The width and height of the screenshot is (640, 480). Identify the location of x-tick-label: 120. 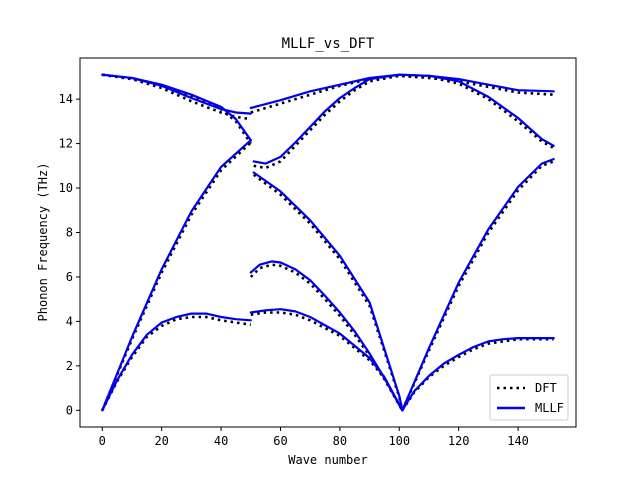
(459, 441).